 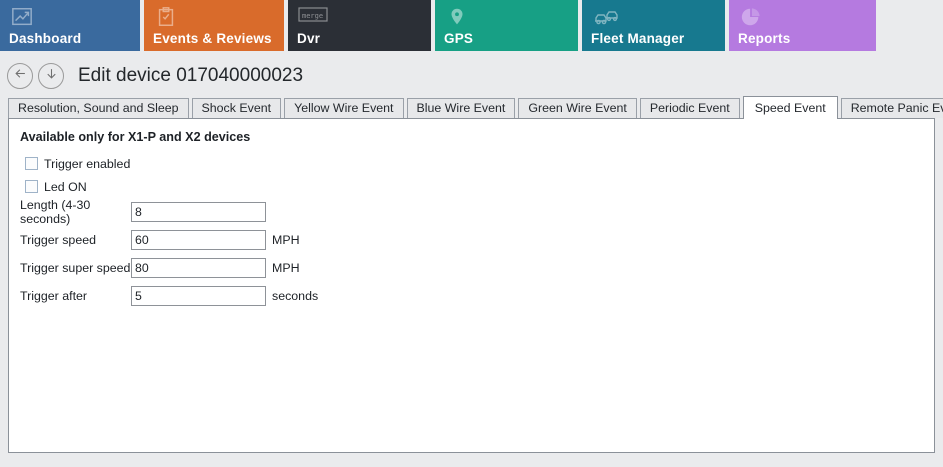 What do you see at coordinates (653, 25) in the screenshot?
I see `nav-tile-fleet-manager: Fleet Manager` at bounding box center [653, 25].